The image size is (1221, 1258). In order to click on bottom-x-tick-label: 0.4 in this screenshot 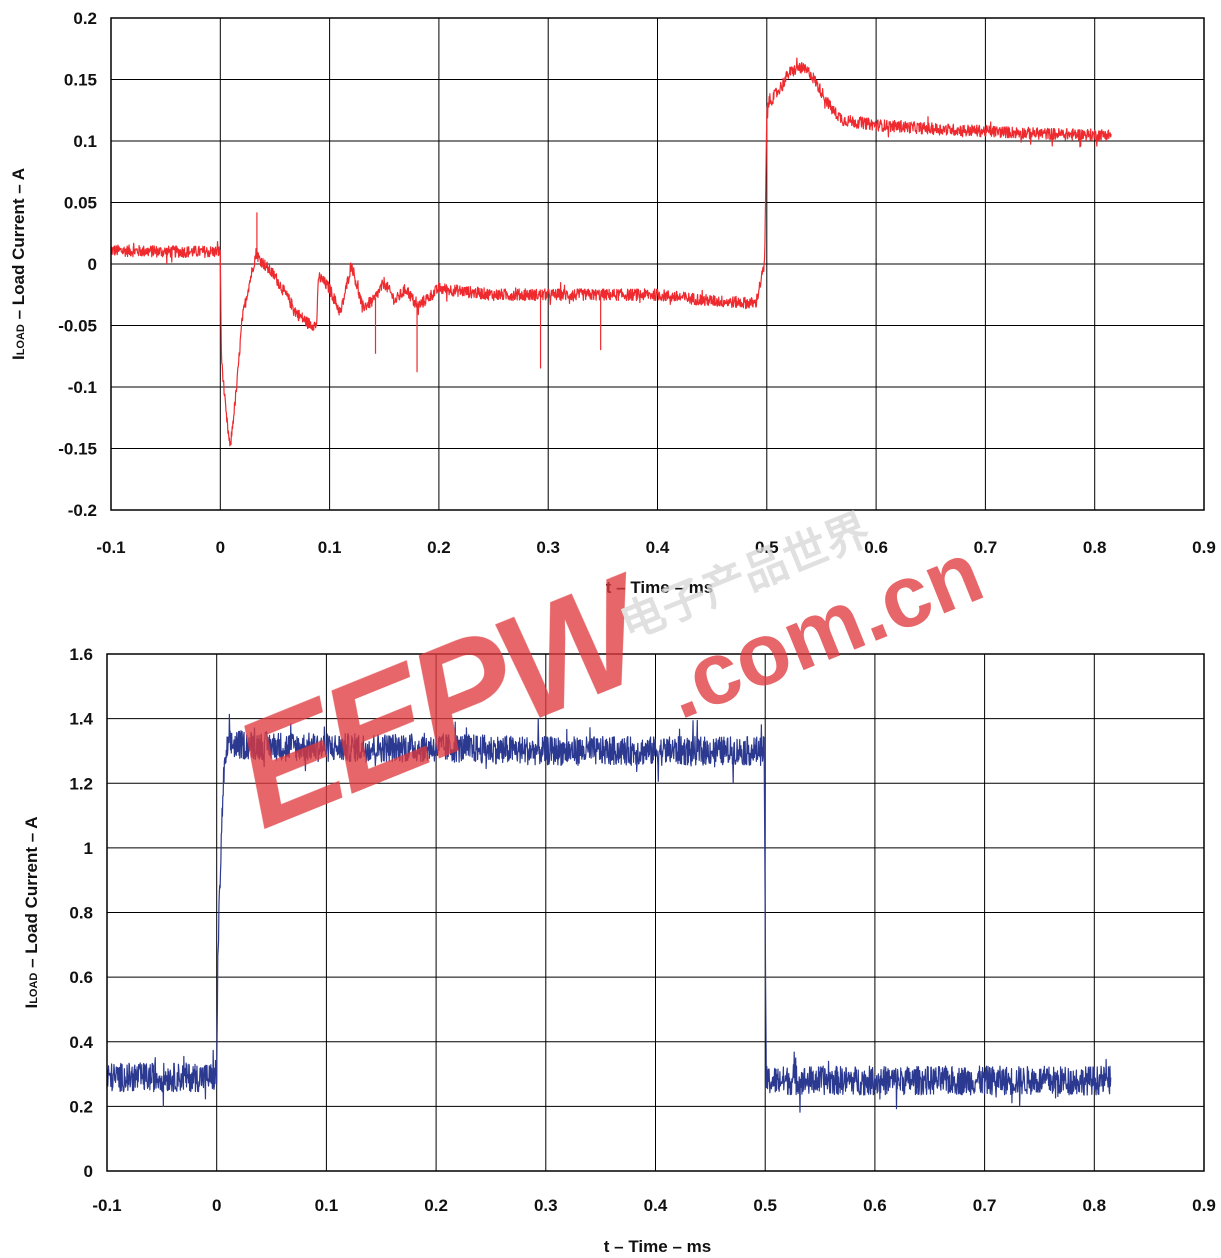, I will do `click(656, 1205)`.